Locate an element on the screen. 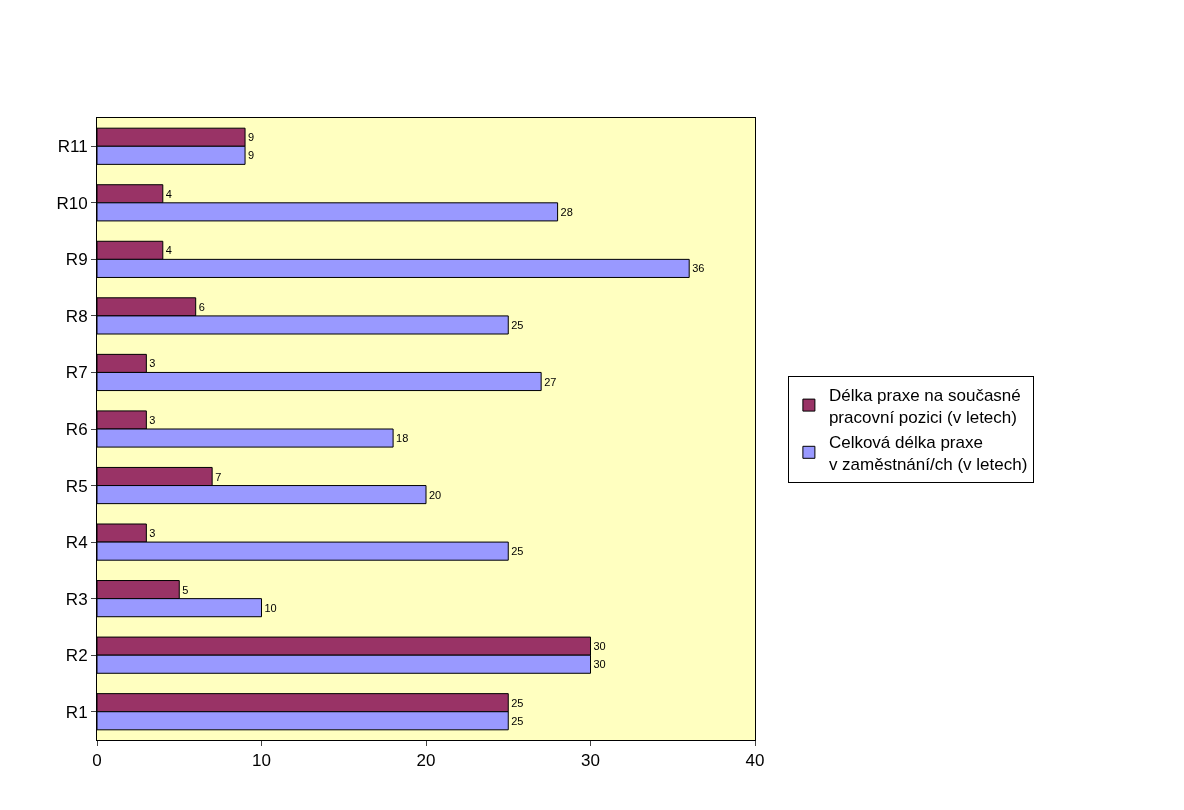  data-label: 36 is located at coordinates (698, 268).